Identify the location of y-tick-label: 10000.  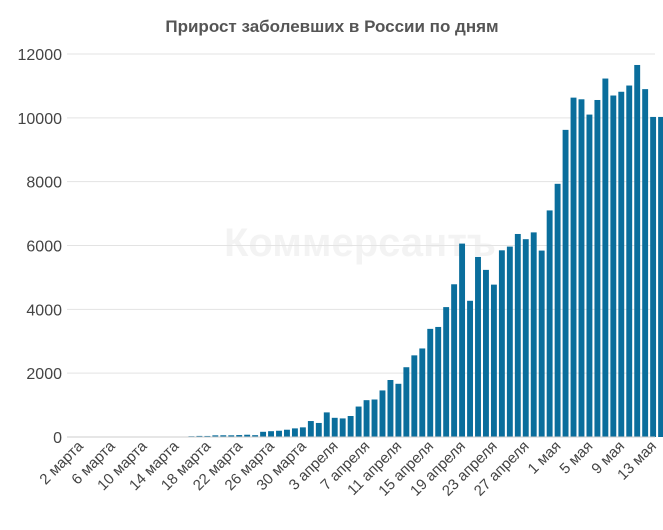
(40, 119).